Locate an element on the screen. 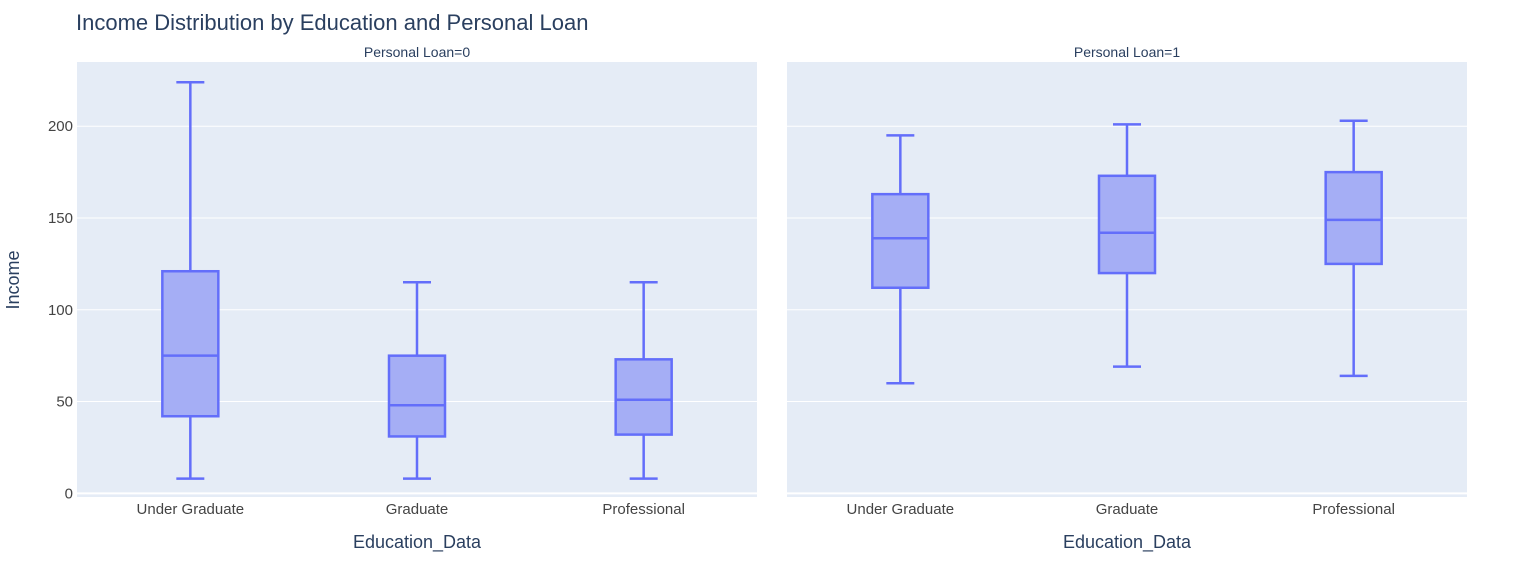  y-tick-label: 150 is located at coordinates (60, 218).